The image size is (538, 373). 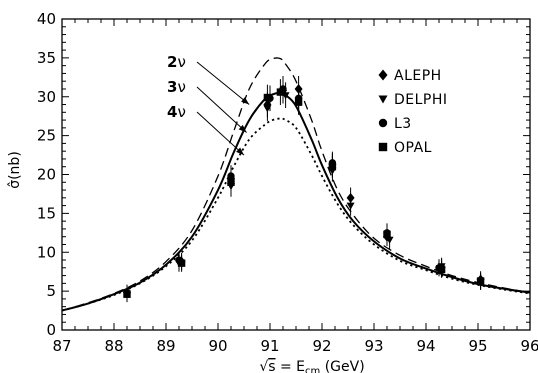 What do you see at coordinates (15, 184) in the screenshot?
I see `y-axis-symbol: σ̂` at bounding box center [15, 184].